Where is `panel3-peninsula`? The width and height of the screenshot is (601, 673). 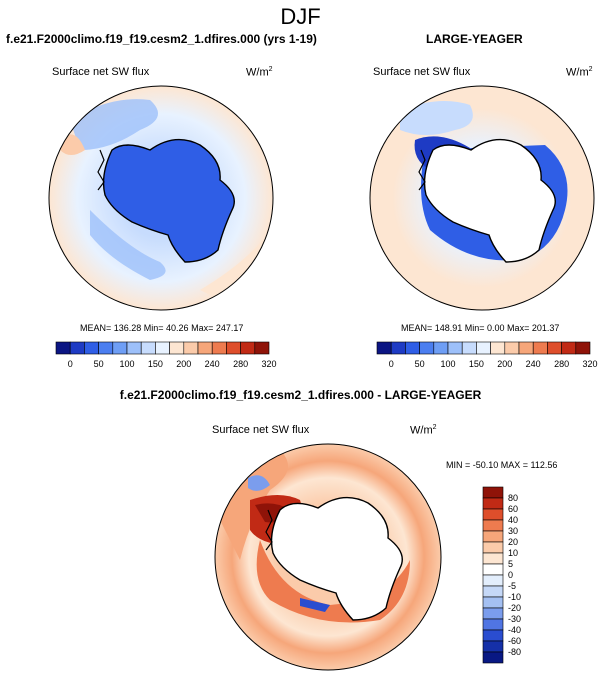 panel3-peninsula is located at coordinates (269, 530).